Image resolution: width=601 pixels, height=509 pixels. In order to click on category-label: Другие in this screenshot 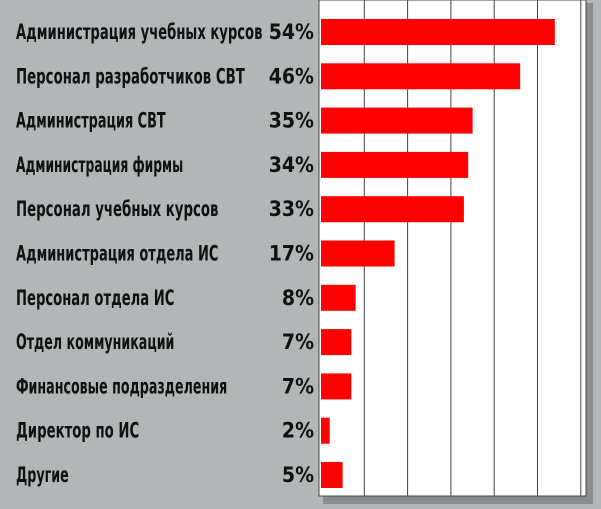, I will do `click(42, 475)`.